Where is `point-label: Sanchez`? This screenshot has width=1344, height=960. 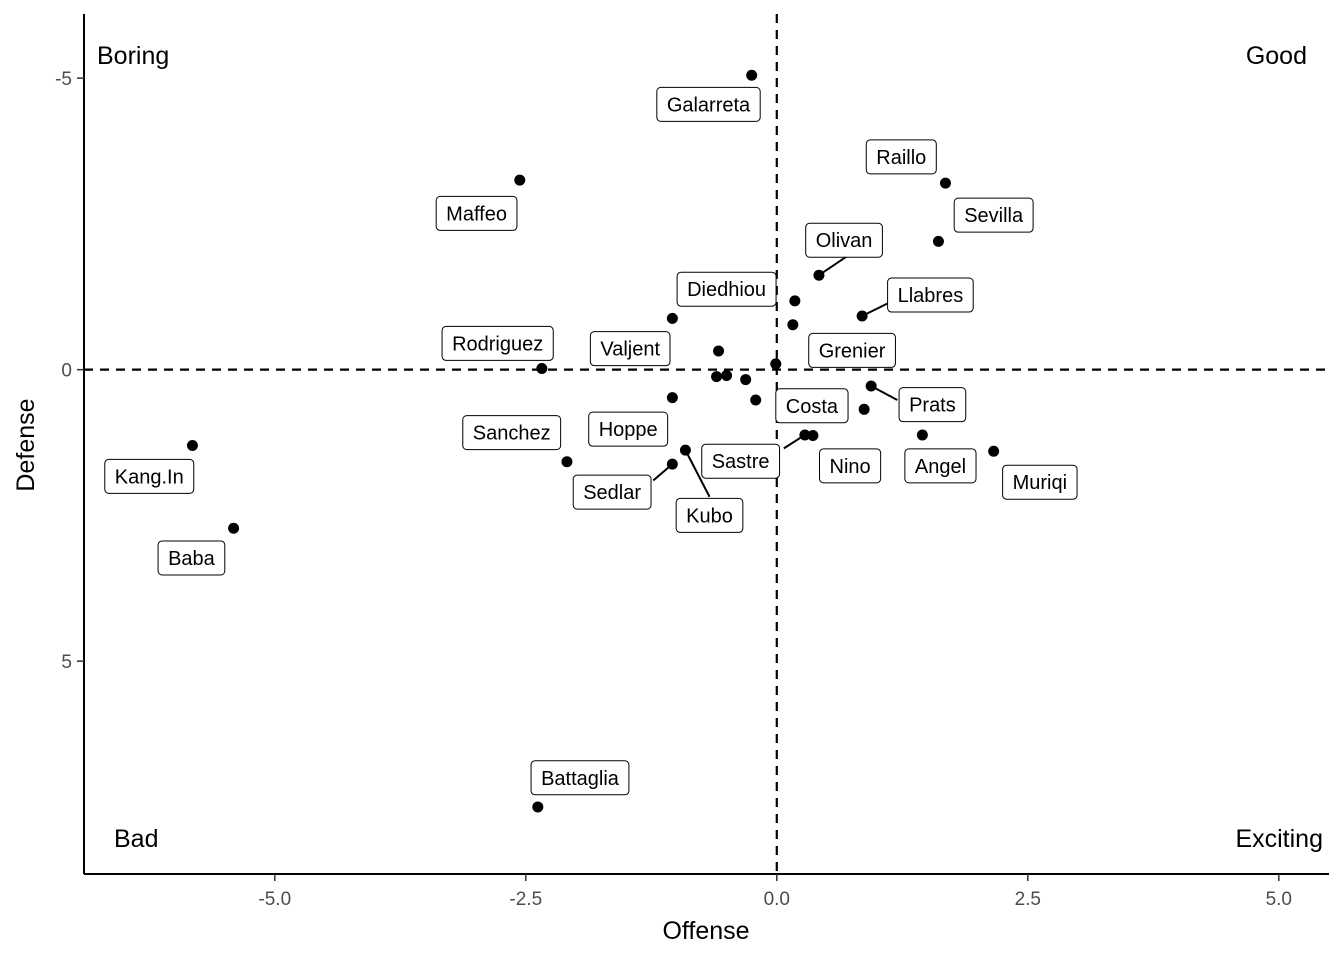 point-label: Sanchez is located at coordinates (512, 433).